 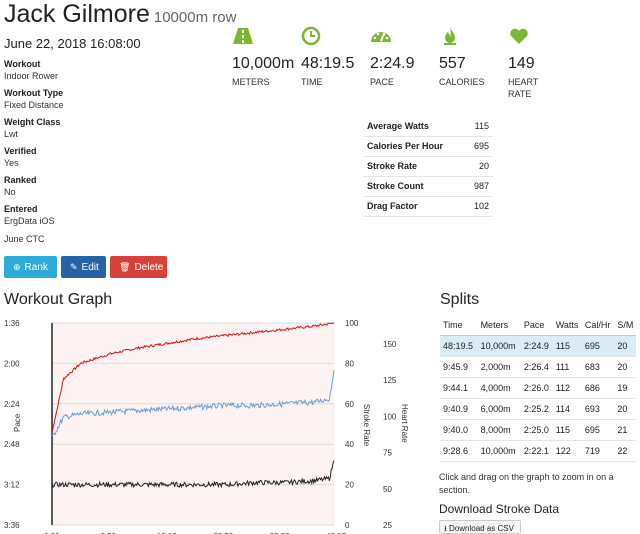 What do you see at coordinates (625, 325) in the screenshot?
I see `splits-header: S/M` at bounding box center [625, 325].